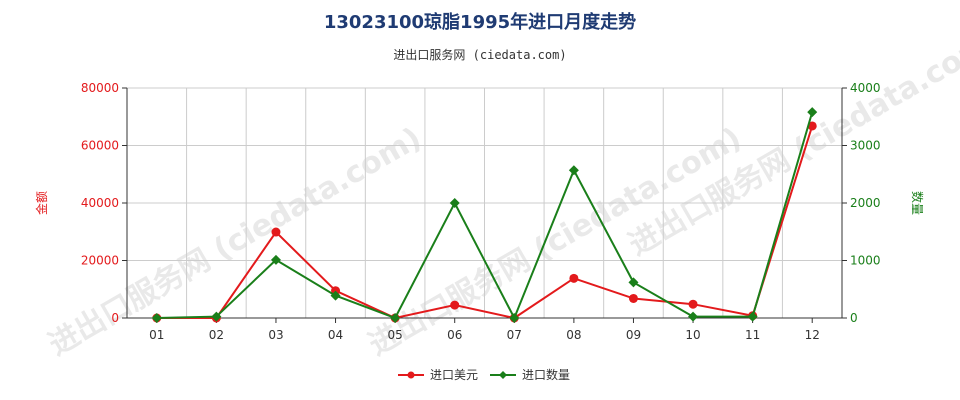  I want to click on chart-title: 13023100琼脂1995年进口月度走势, so click(480, 22).